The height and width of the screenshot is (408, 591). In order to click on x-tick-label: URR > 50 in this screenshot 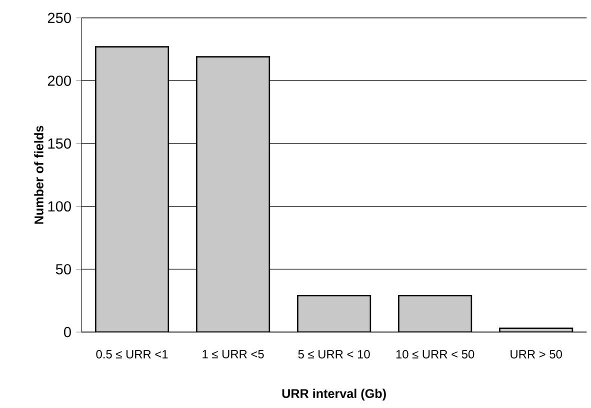, I will do `click(536, 354)`.